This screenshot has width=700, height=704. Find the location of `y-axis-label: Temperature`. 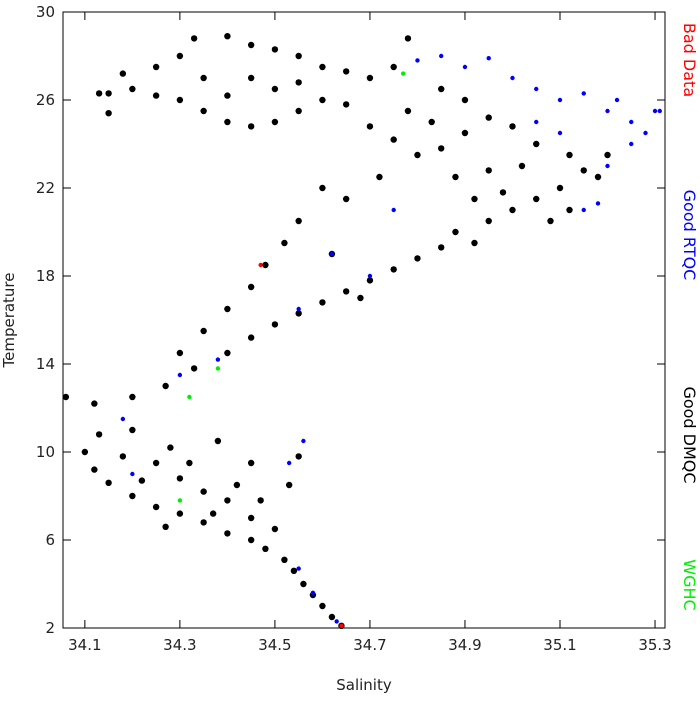

y-axis-label: Temperature is located at coordinates (9, 320).